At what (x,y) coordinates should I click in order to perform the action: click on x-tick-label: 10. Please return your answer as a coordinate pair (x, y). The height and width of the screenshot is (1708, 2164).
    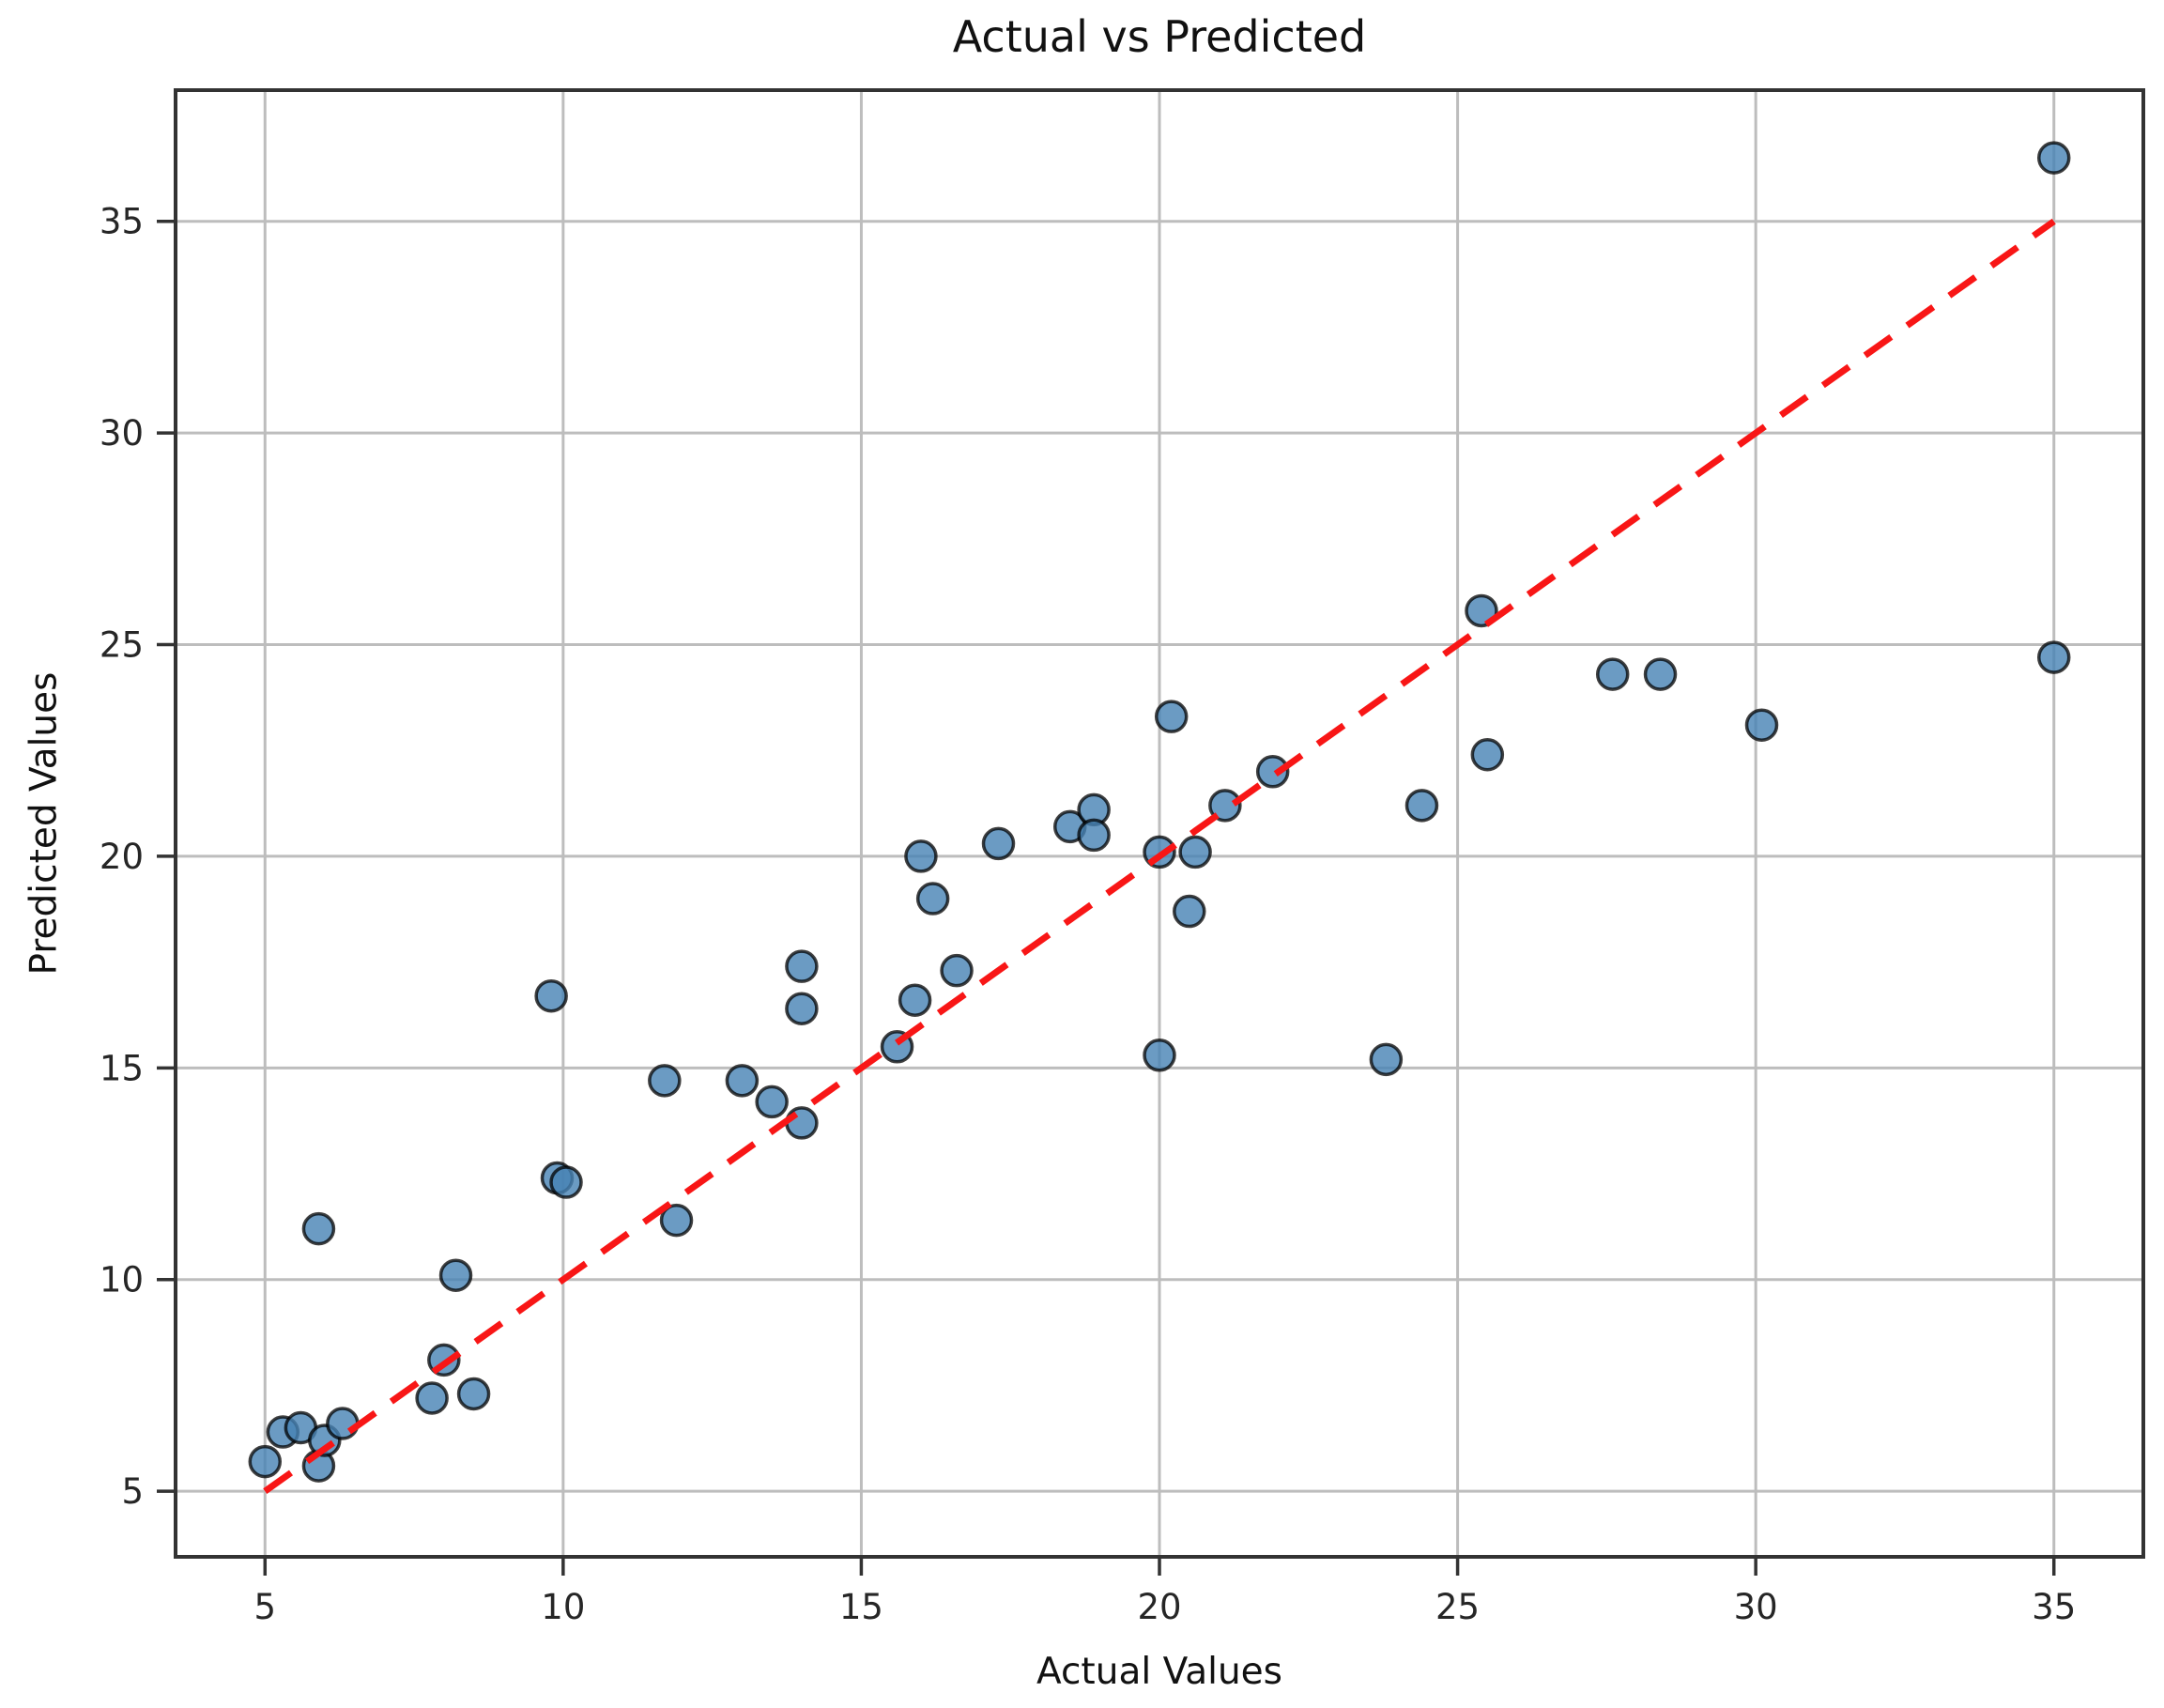
    Looking at the image, I should click on (563, 1607).